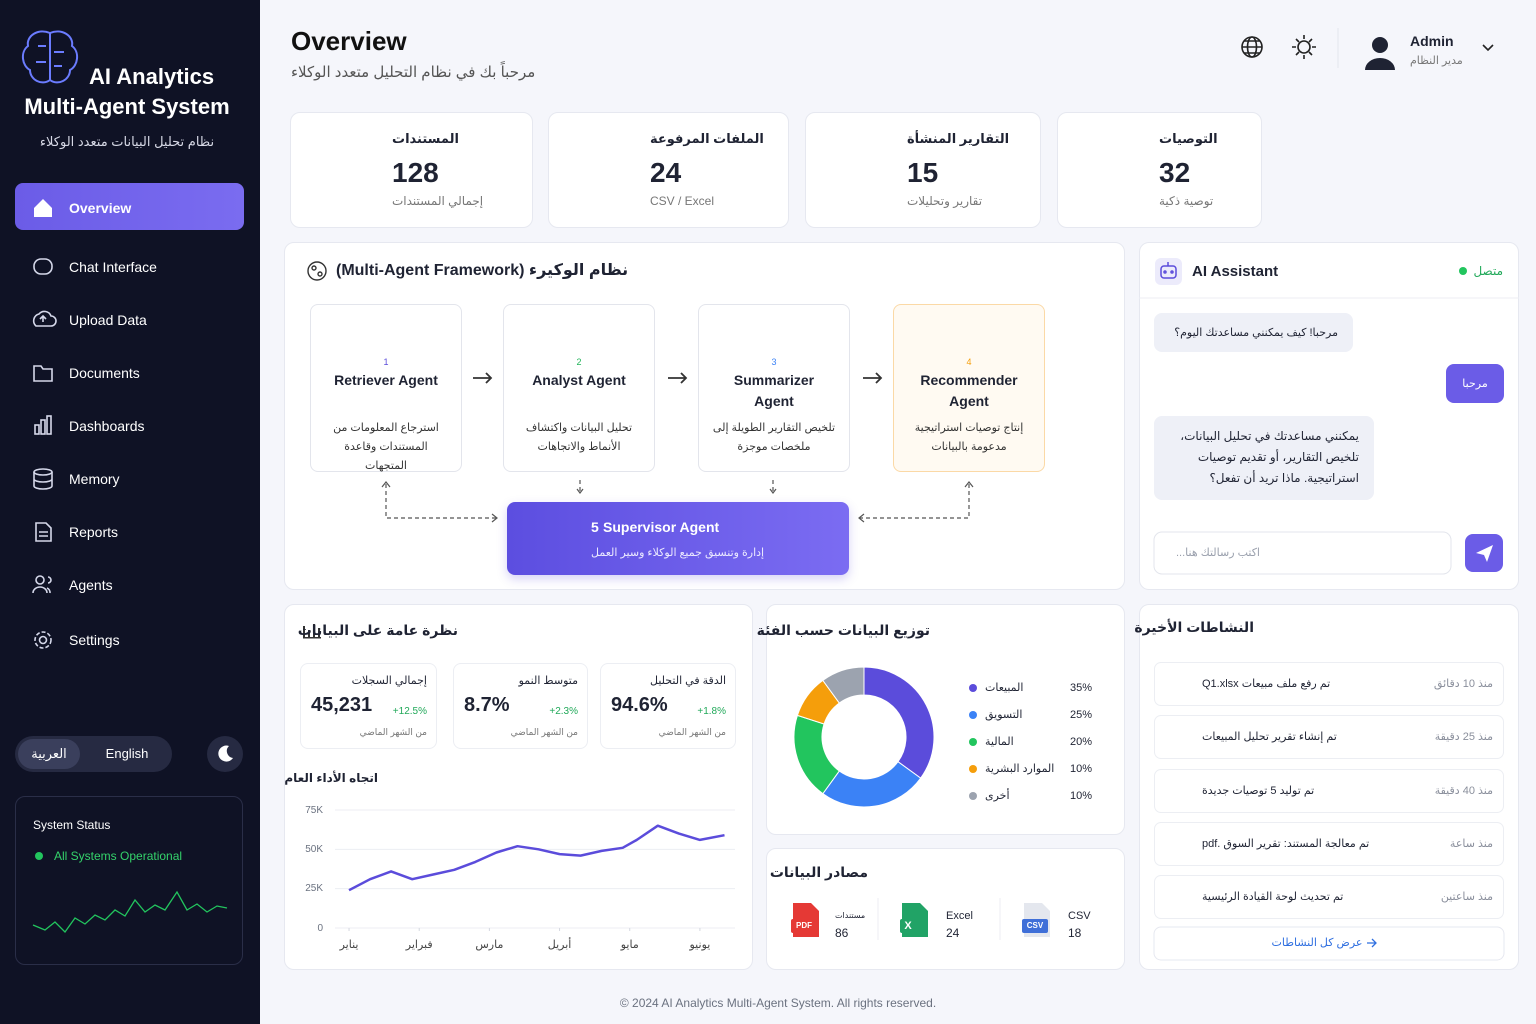 The width and height of the screenshot is (1536, 1024). What do you see at coordinates (1380, 45) in the screenshot?
I see `avatar-head` at bounding box center [1380, 45].